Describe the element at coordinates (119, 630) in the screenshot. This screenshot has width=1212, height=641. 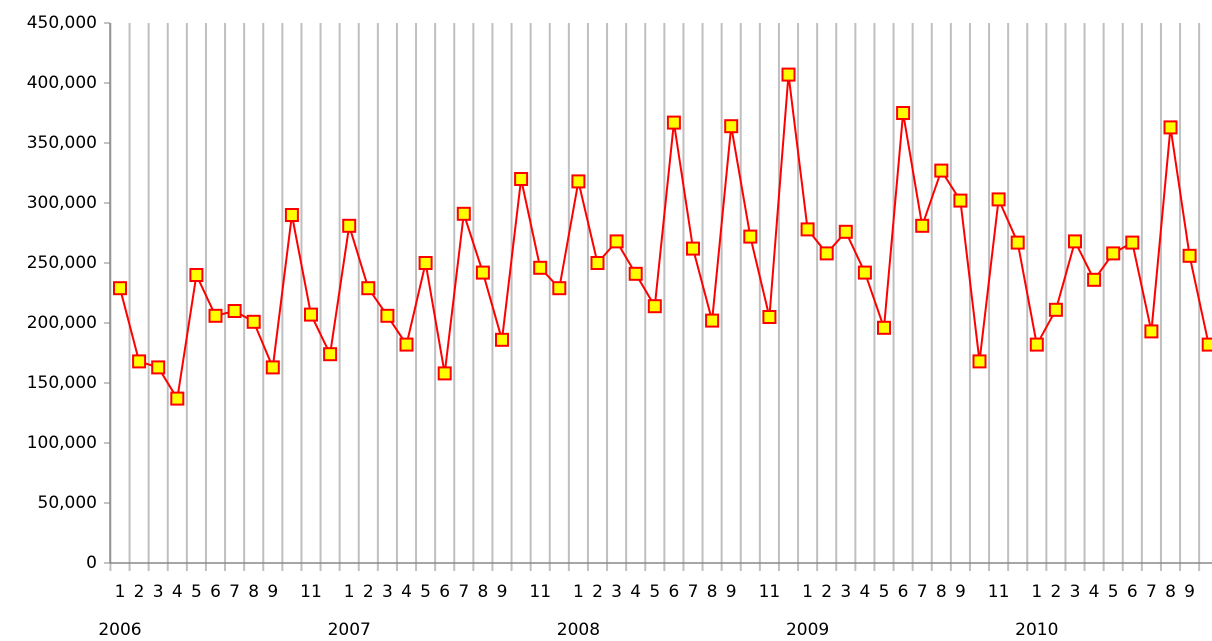
I see `year-label: 2006` at that location.